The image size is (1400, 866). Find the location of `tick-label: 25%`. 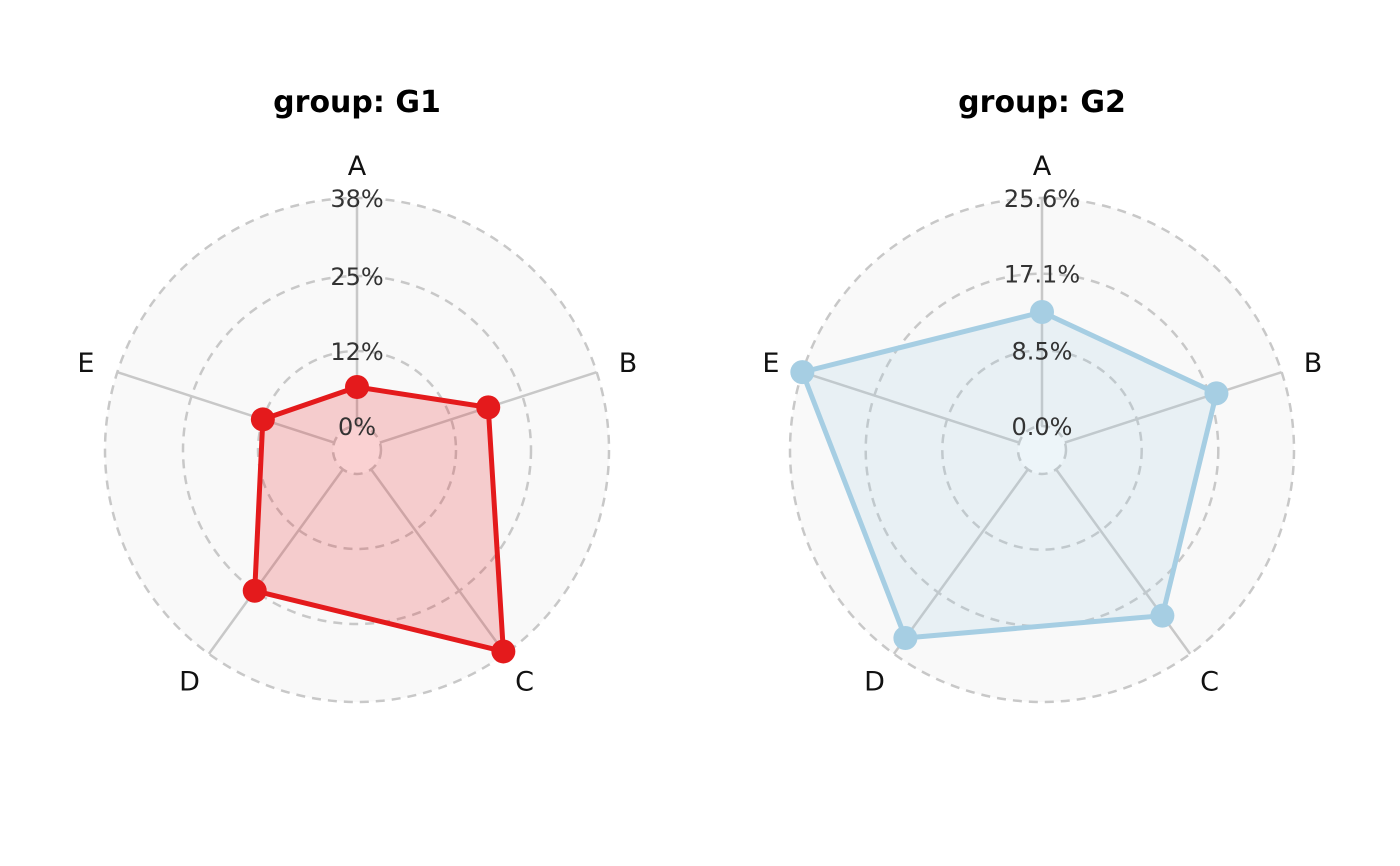

tick-label: 25% is located at coordinates (356, 277).